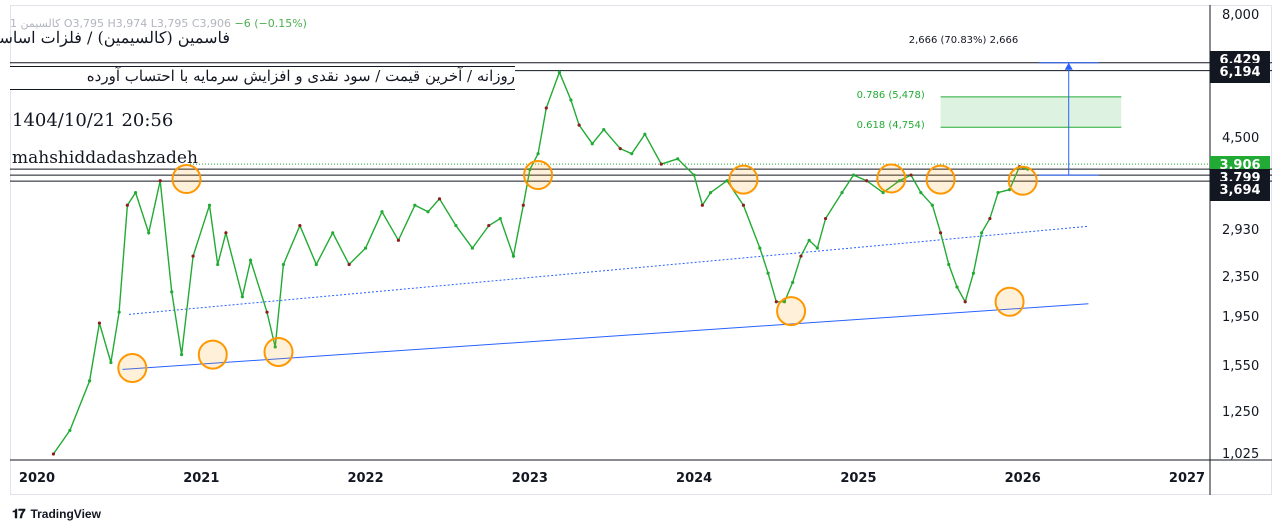  What do you see at coordinates (605, 336) in the screenshot?
I see `support-trendline` at bounding box center [605, 336].